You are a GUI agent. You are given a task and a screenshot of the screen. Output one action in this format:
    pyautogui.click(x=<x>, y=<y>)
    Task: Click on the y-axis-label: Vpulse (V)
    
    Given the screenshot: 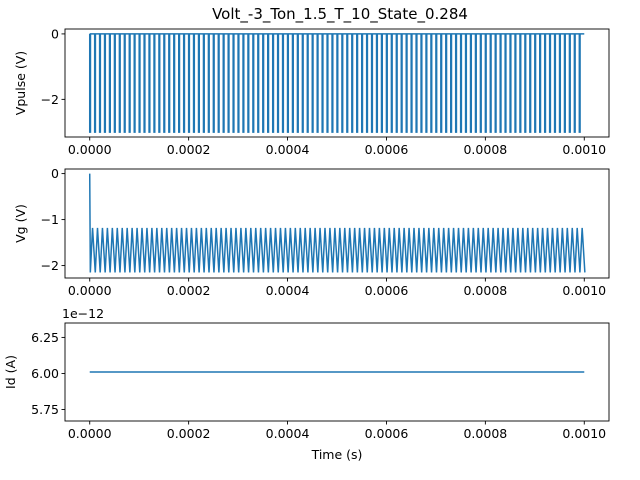 What is the action you would take?
    pyautogui.click(x=20, y=83)
    